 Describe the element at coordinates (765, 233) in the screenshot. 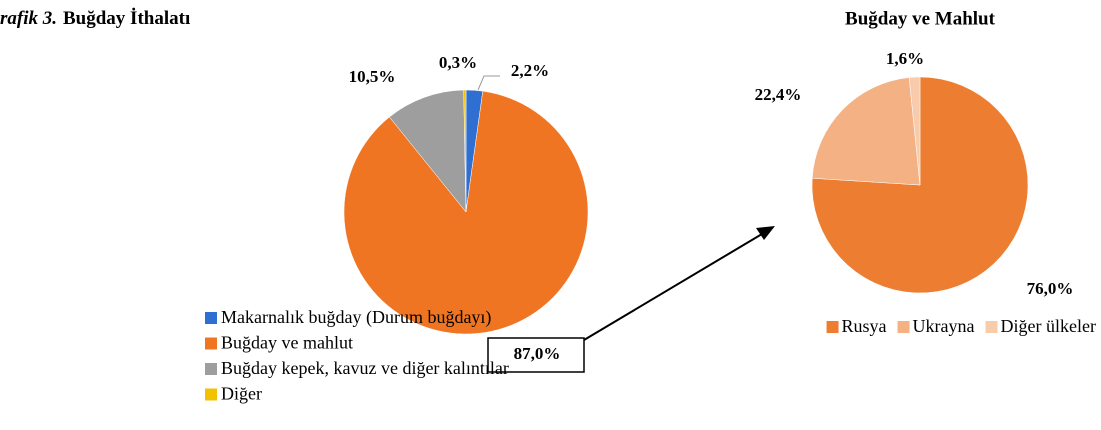

I see `arrow-head` at that location.